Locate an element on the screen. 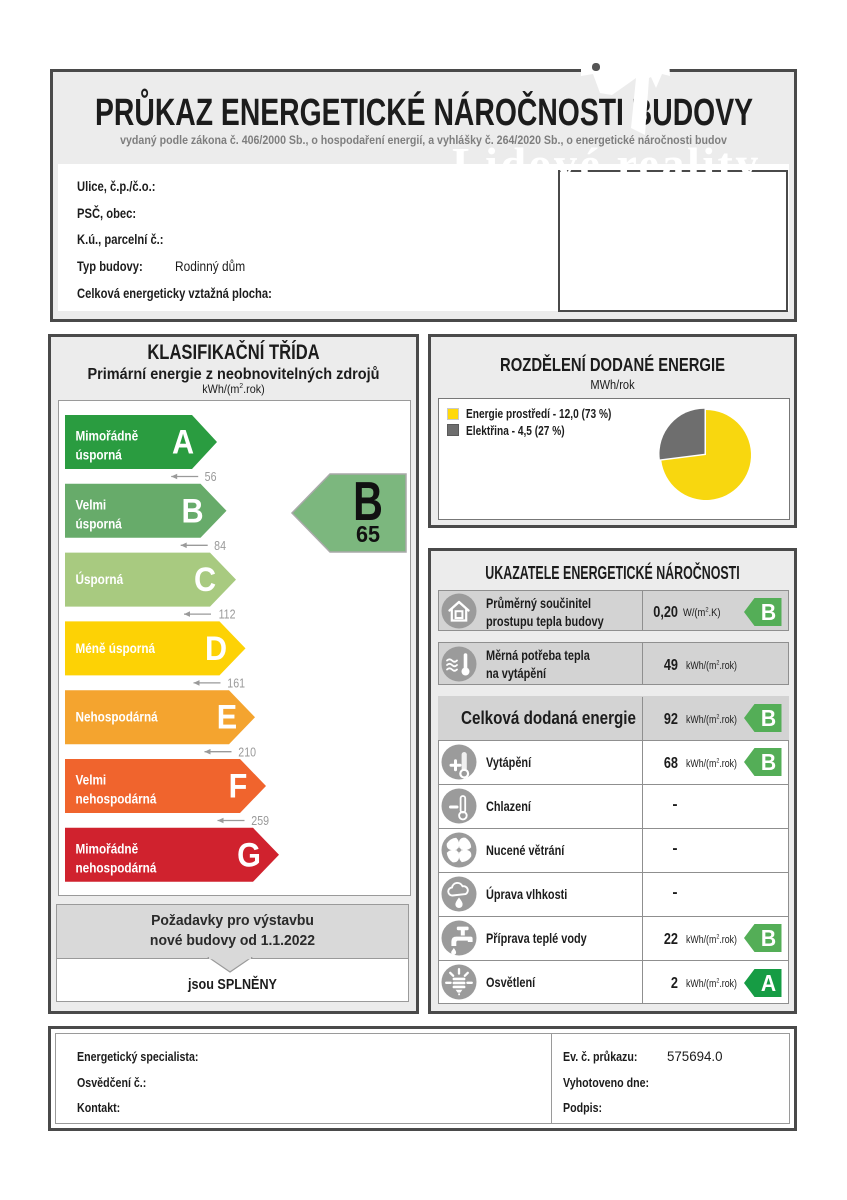 Image resolution: width=847 pixels, height=1200 pixels. svg-text: 210 is located at coordinates (247, 753).